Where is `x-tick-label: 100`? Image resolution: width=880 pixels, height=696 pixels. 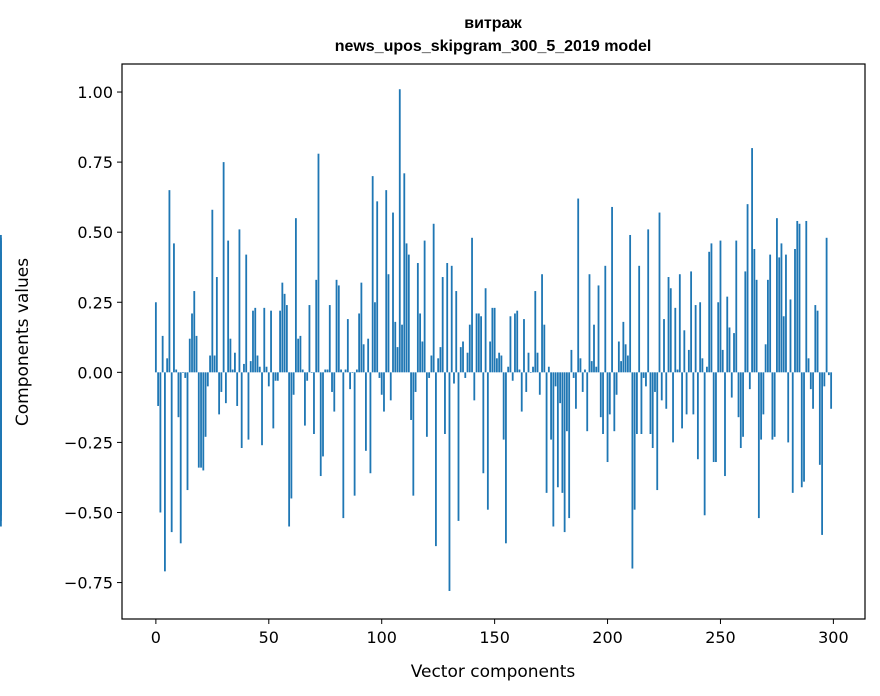 x-tick-label: 100 is located at coordinates (381, 637).